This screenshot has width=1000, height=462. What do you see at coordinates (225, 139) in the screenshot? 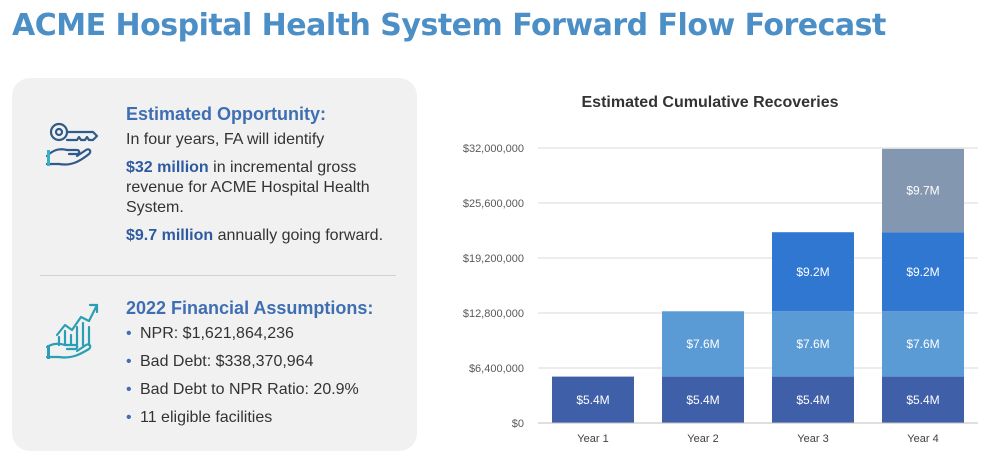
I see `opportunity-intro: In four years, FA will identify` at bounding box center [225, 139].